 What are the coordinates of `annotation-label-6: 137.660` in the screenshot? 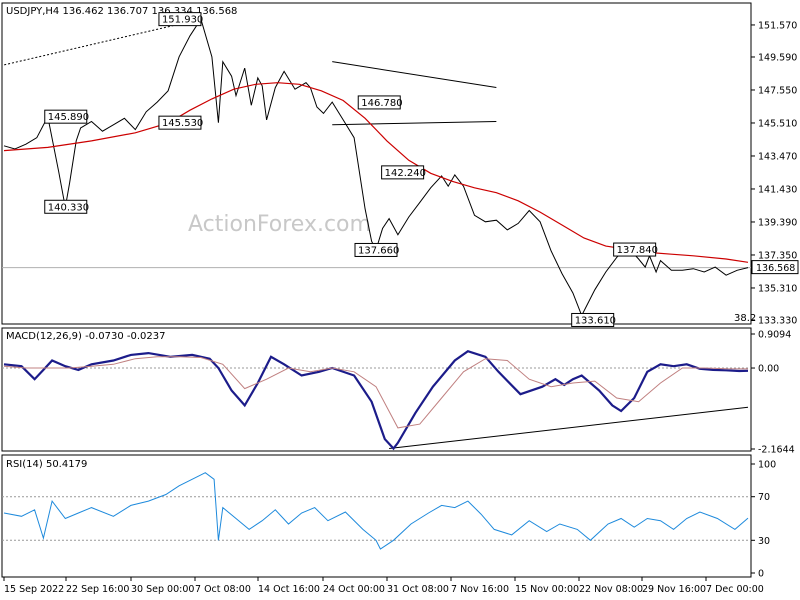 It's located at (378, 250).